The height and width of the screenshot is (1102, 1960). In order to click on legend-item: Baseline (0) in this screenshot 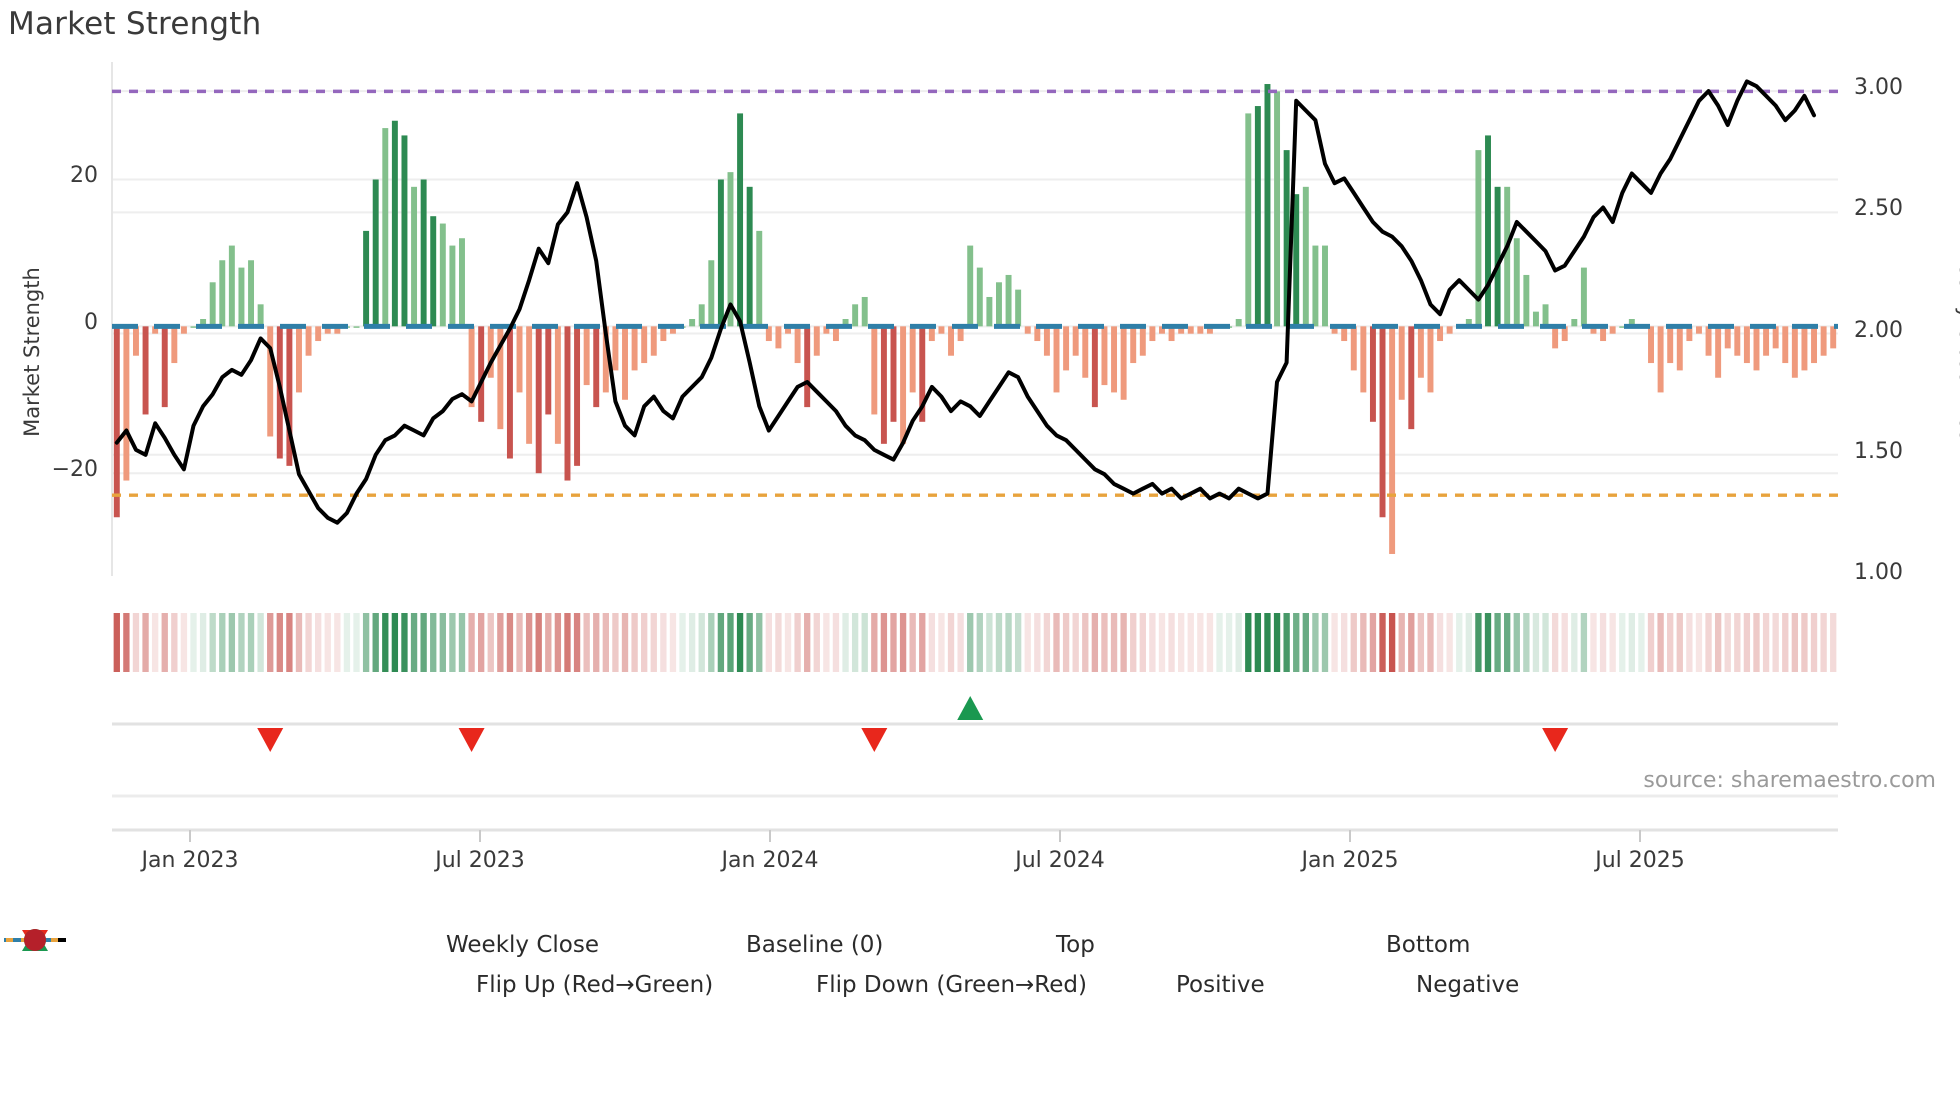, I will do `click(487, 945)`.